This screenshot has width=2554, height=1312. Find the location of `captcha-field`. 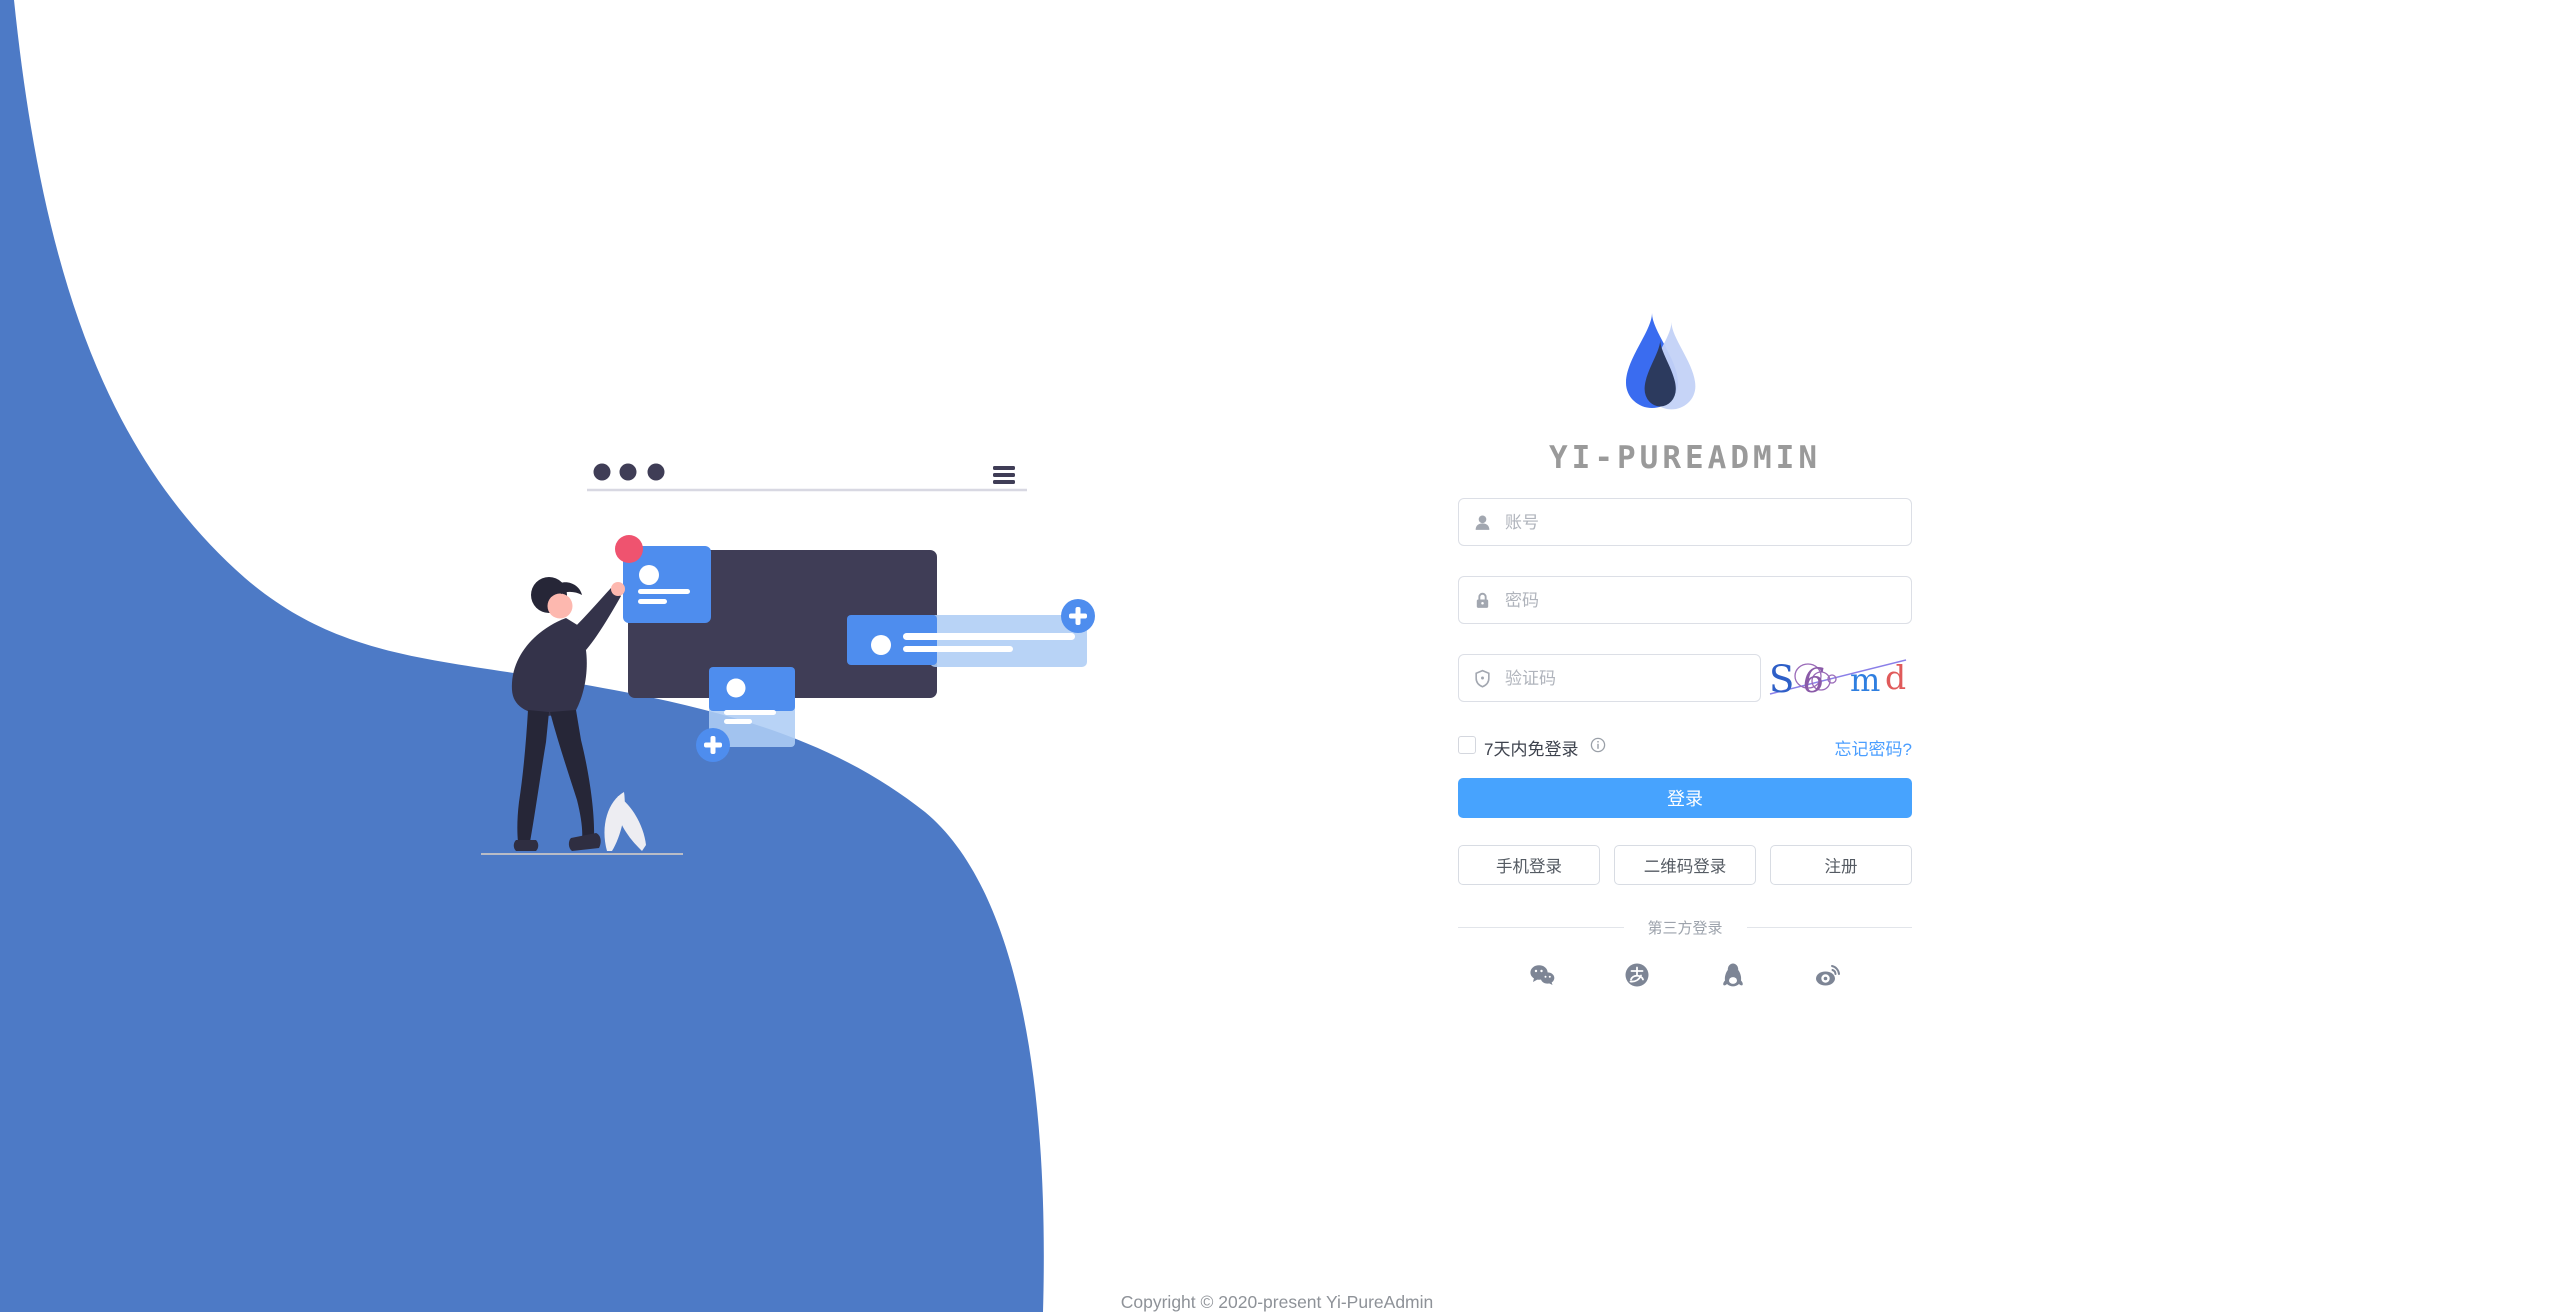

captcha-field is located at coordinates (1609, 678).